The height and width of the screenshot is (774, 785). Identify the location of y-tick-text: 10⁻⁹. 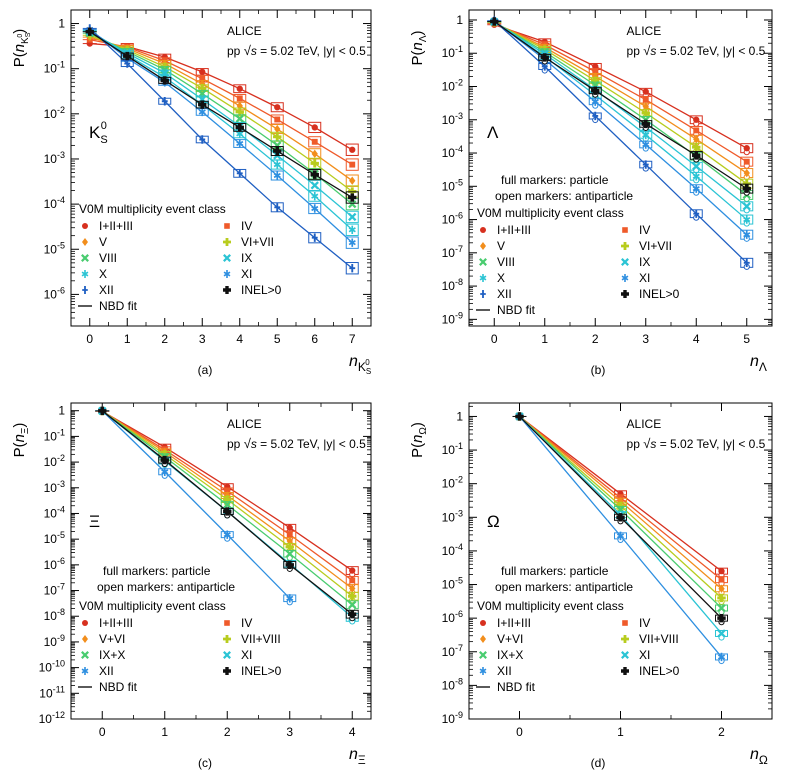
(452, 718).